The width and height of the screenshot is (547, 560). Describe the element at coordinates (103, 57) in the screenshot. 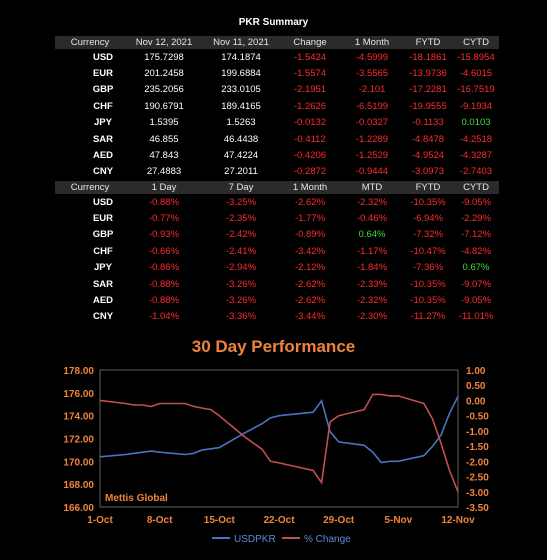

I see `currency-cell: USD` at that location.